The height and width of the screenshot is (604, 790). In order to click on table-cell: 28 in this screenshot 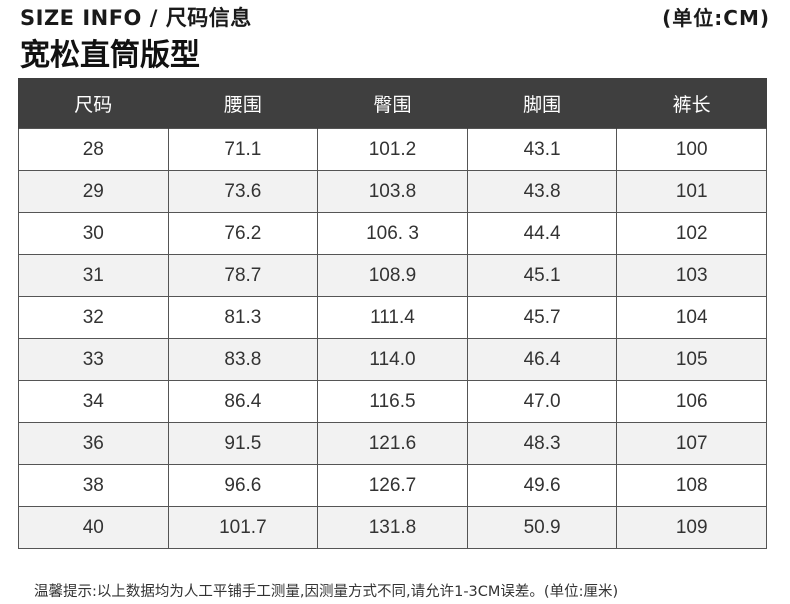, I will do `click(93, 149)`.